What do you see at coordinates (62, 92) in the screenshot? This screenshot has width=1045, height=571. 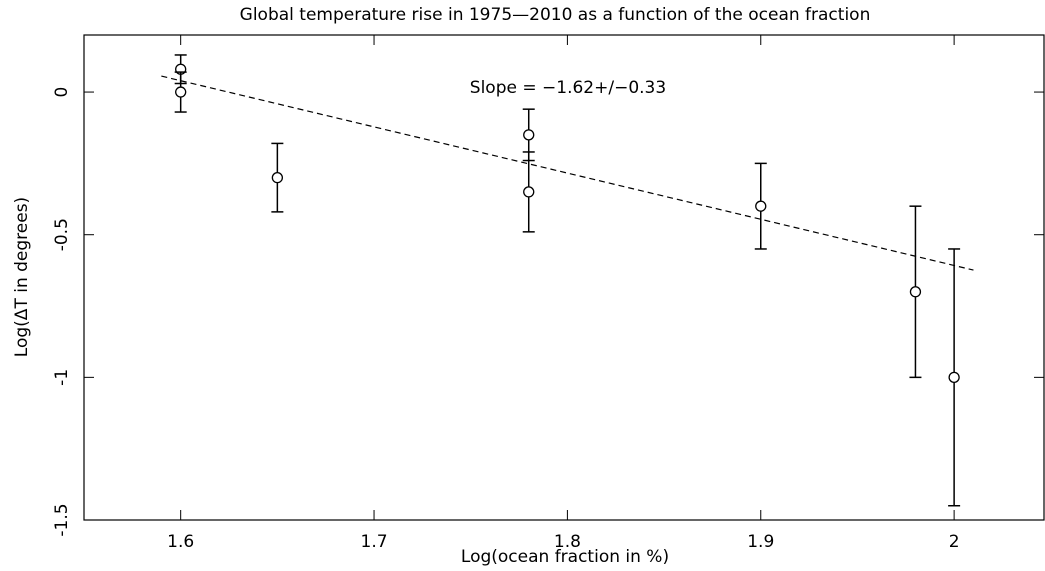 I see `y-tick-label: 0` at bounding box center [62, 92].